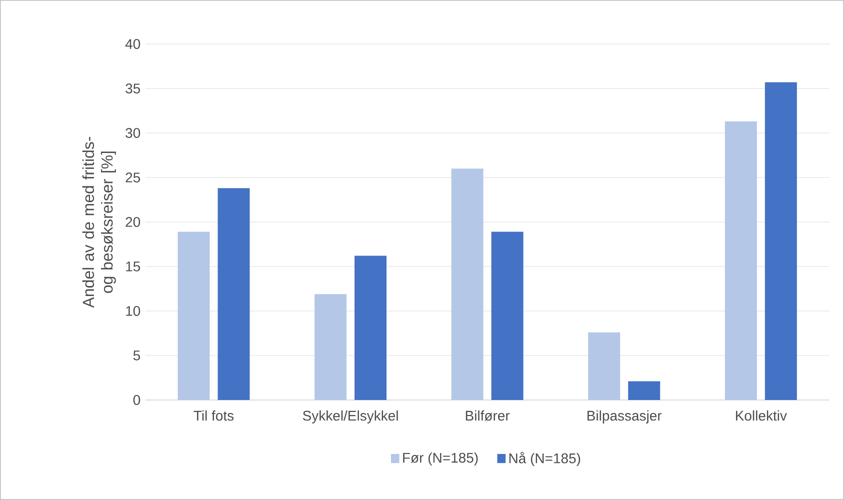 The width and height of the screenshot is (844, 500). What do you see at coordinates (133, 311) in the screenshot?
I see `y-tick-label: 10` at bounding box center [133, 311].